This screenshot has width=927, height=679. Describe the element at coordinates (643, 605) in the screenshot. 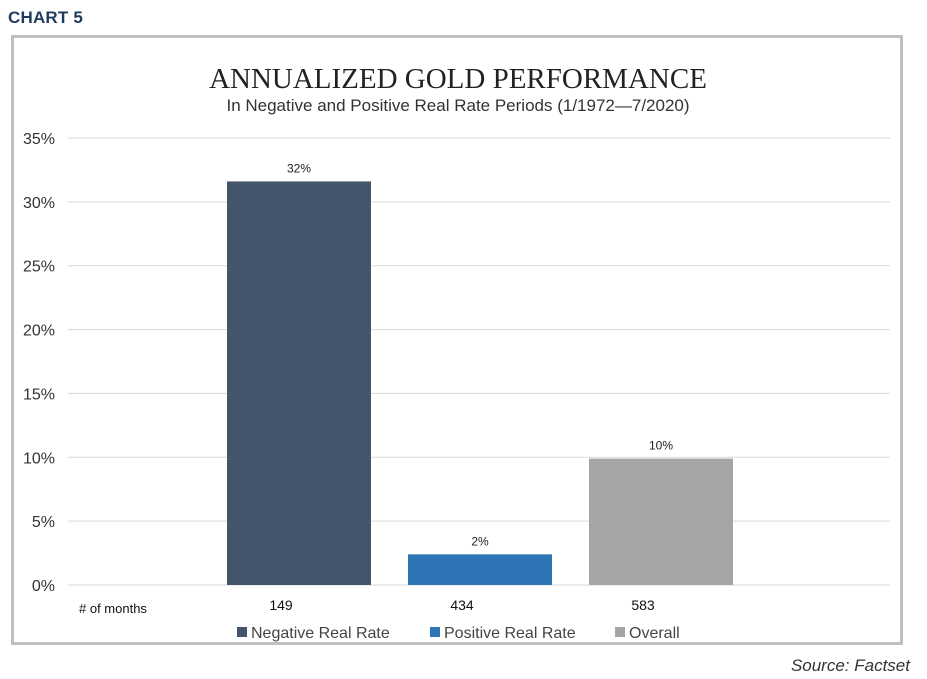

I see `months-value: 583` at that location.